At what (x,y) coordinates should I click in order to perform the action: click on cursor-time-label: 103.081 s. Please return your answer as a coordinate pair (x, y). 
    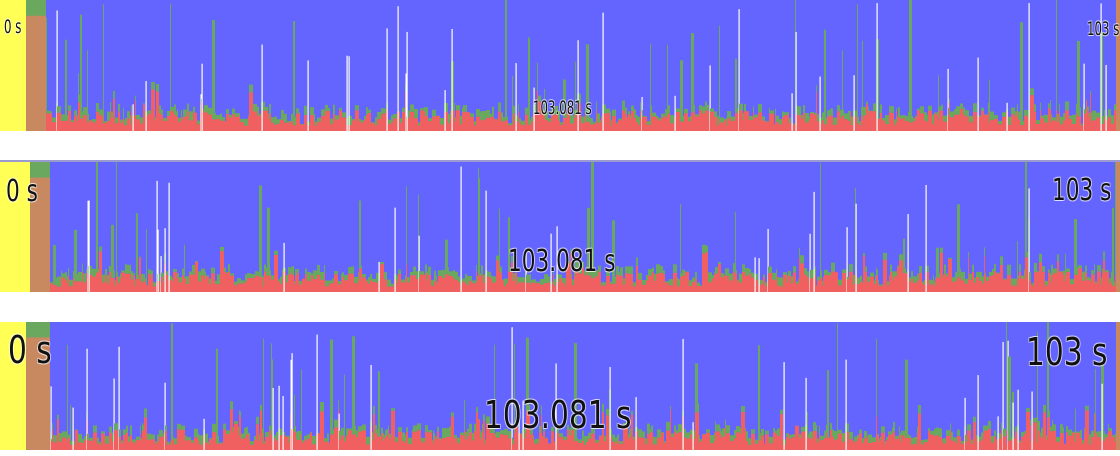
    Looking at the image, I should click on (562, 108).